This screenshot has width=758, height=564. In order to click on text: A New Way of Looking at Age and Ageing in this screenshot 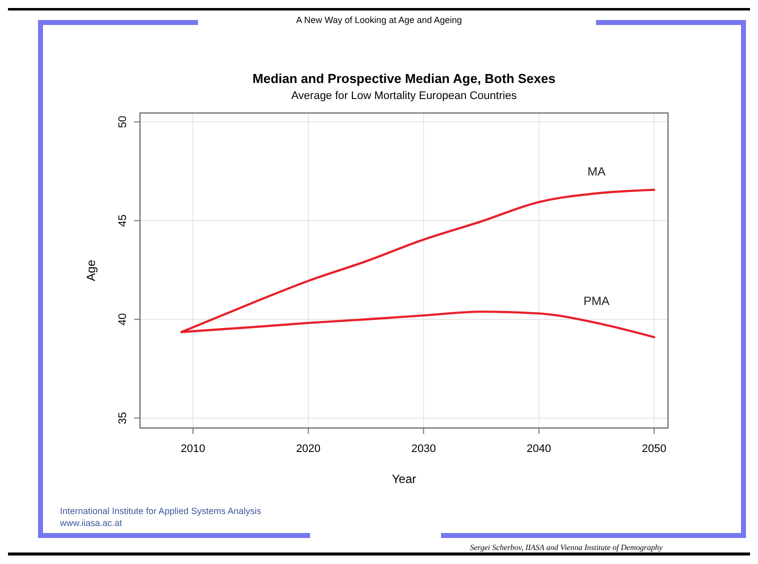, I will do `click(379, 20)`.